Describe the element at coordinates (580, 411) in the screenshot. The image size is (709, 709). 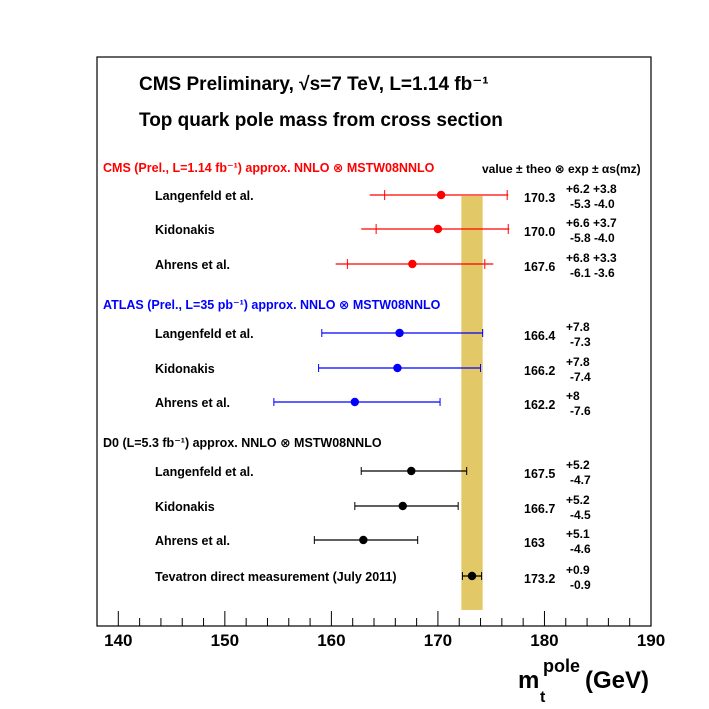
I see `error-down-label: -7.6` at that location.